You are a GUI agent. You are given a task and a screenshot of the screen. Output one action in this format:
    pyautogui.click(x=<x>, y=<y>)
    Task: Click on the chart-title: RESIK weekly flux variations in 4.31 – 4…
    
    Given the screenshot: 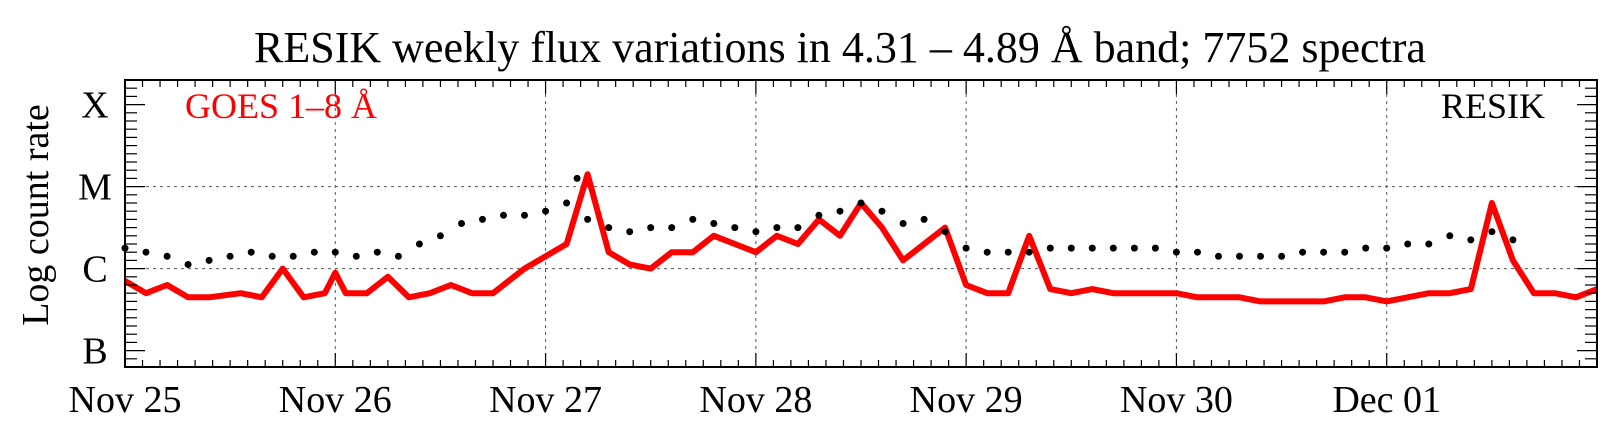 What is the action you would take?
    pyautogui.click(x=840, y=47)
    